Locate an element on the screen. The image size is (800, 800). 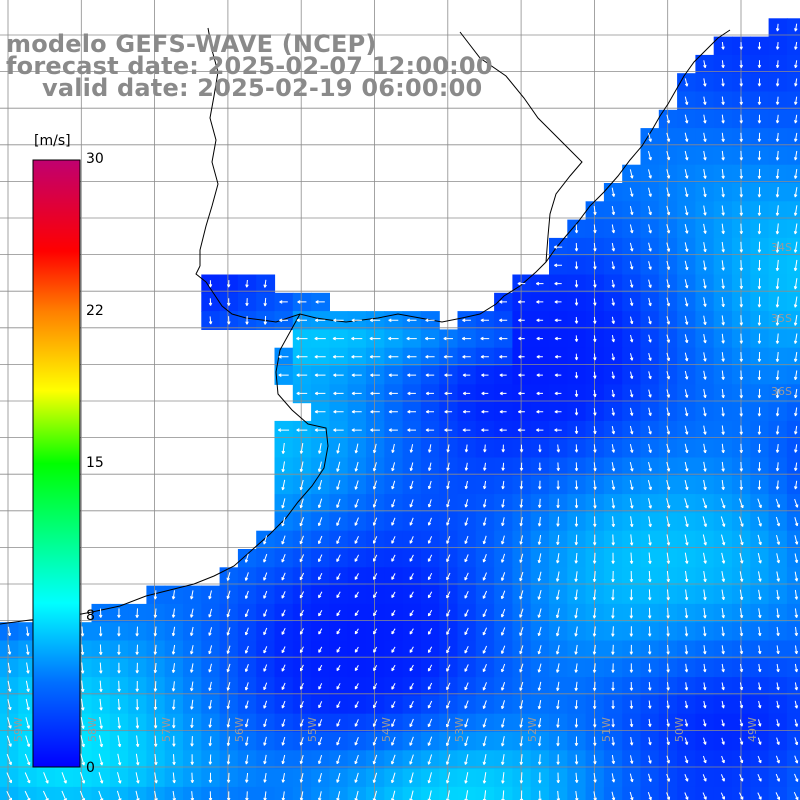
forecast-date: forecast date: 2025-02-07 12:00:00 is located at coordinates (249, 66).